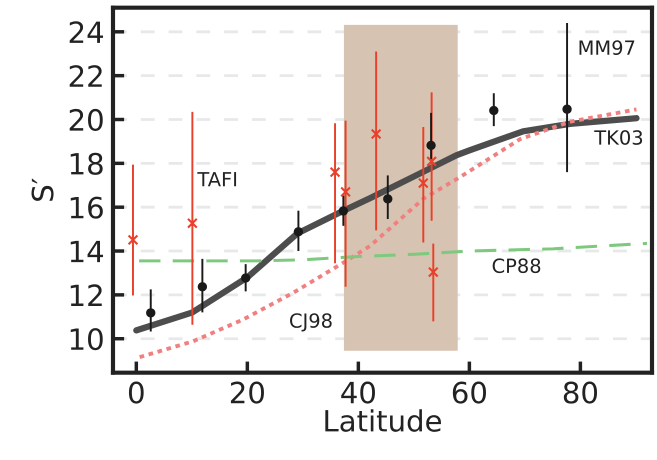  Describe the element at coordinates (86, 119) in the screenshot. I see `y-tick-label: 20` at that location.